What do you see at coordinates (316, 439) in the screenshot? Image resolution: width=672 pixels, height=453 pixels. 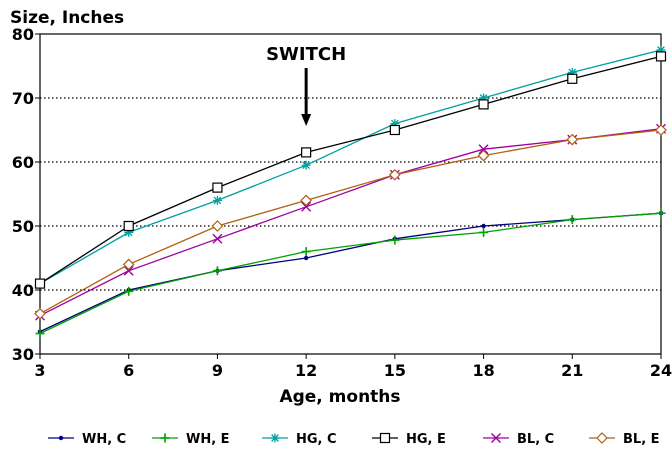 I see `legend-label: HG, C` at bounding box center [316, 439].